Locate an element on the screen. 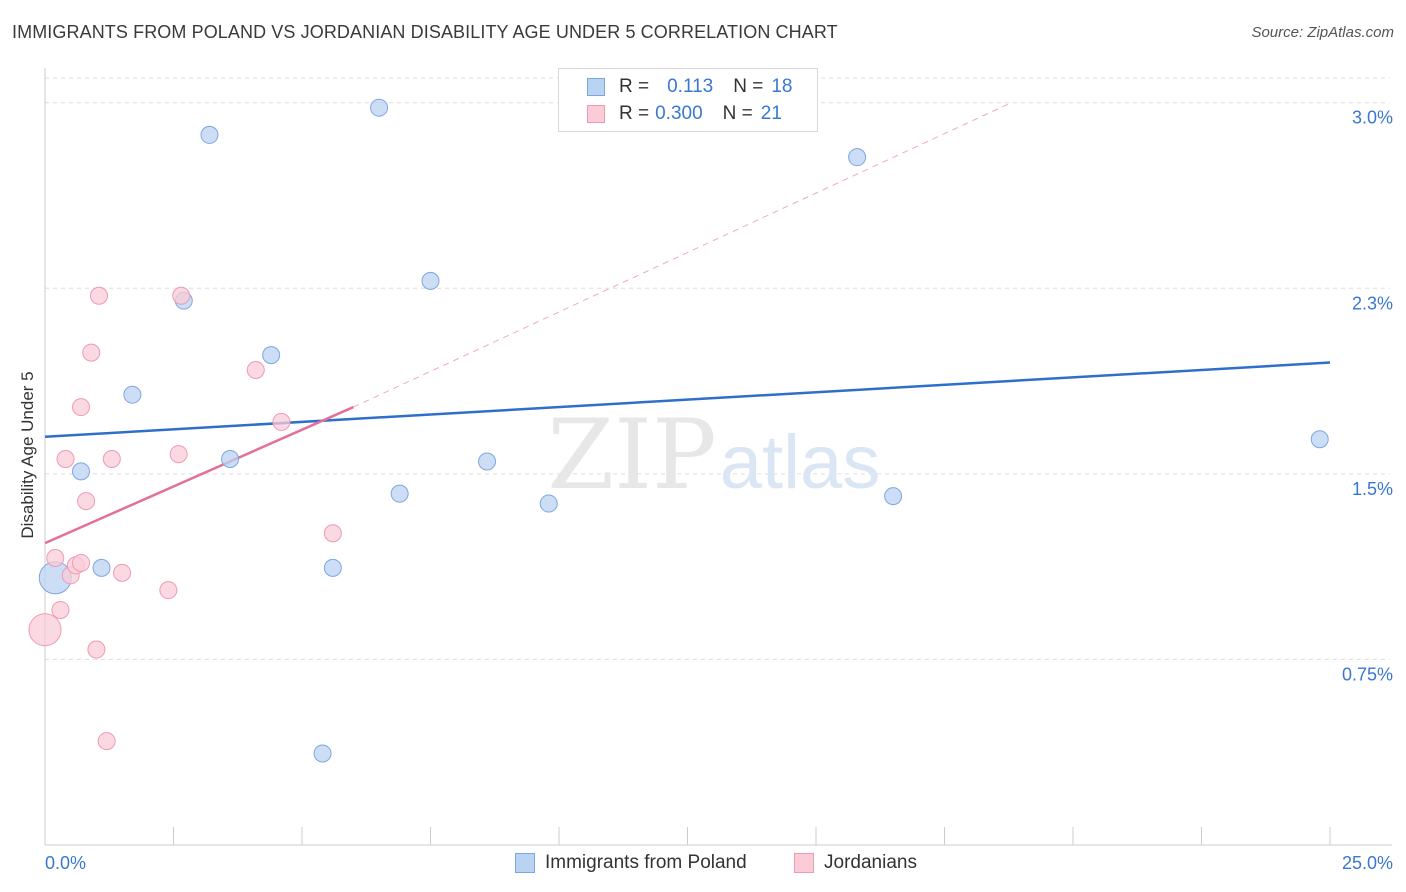 The image size is (1406, 892). watermark-zip: ZIP is located at coordinates (631, 455).